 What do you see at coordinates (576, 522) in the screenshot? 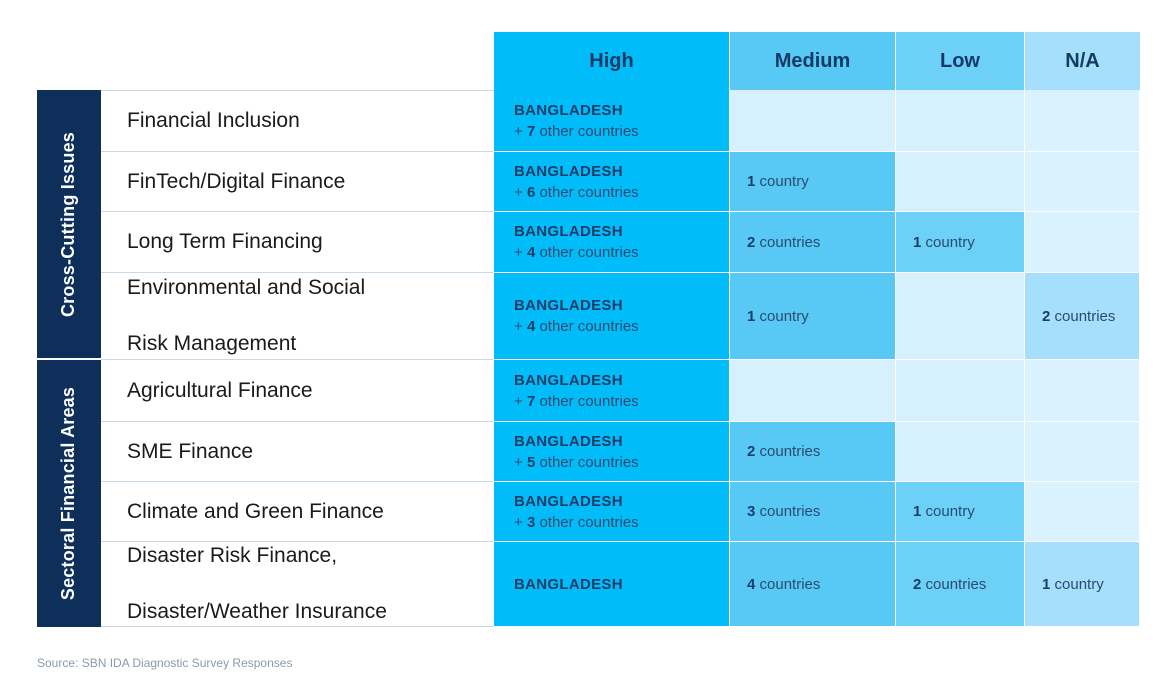
I see `other-countries-count: + 3 other countries` at bounding box center [576, 522].